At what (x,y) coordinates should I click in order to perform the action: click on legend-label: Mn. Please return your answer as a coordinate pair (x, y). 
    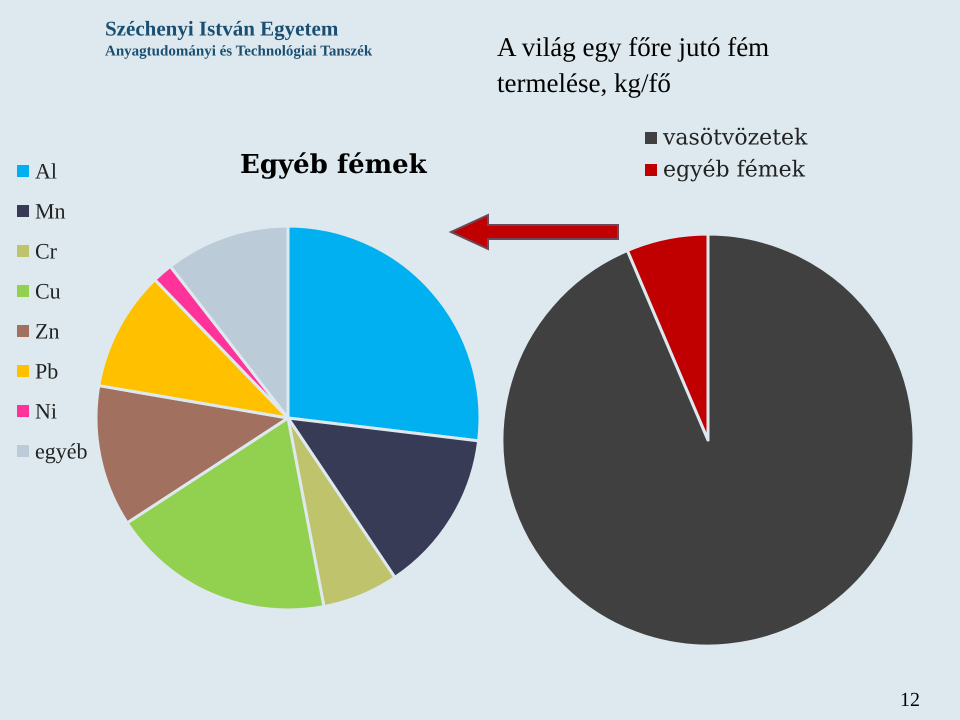
    Looking at the image, I should click on (50, 211).